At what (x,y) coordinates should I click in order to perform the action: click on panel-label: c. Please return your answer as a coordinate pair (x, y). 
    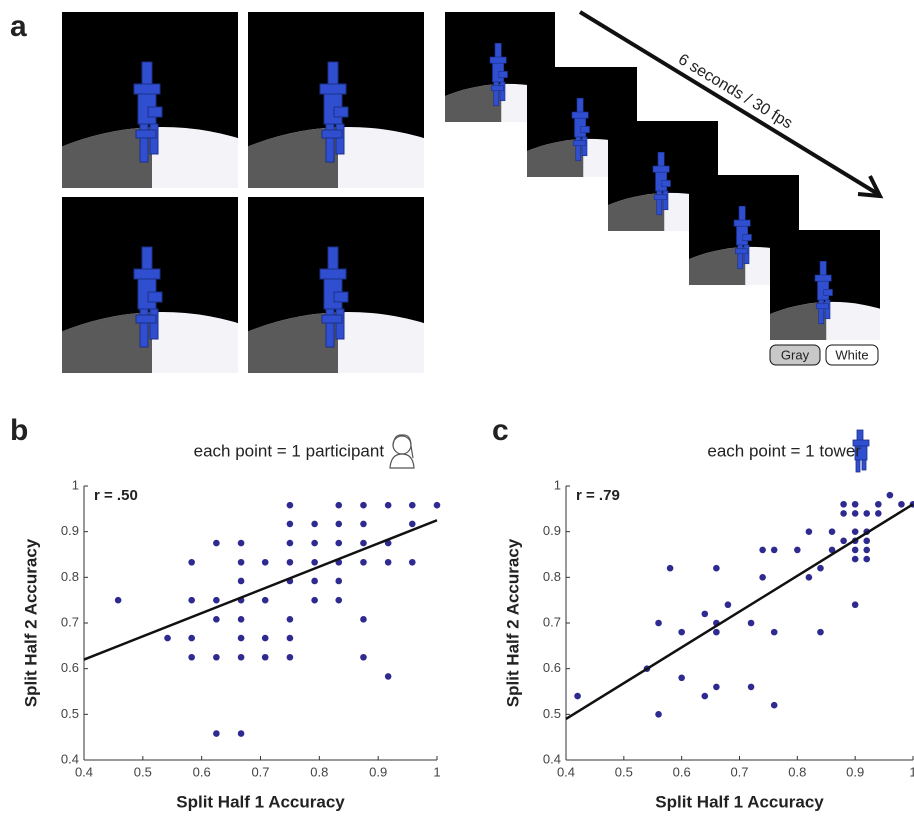
    Looking at the image, I should click on (500, 430).